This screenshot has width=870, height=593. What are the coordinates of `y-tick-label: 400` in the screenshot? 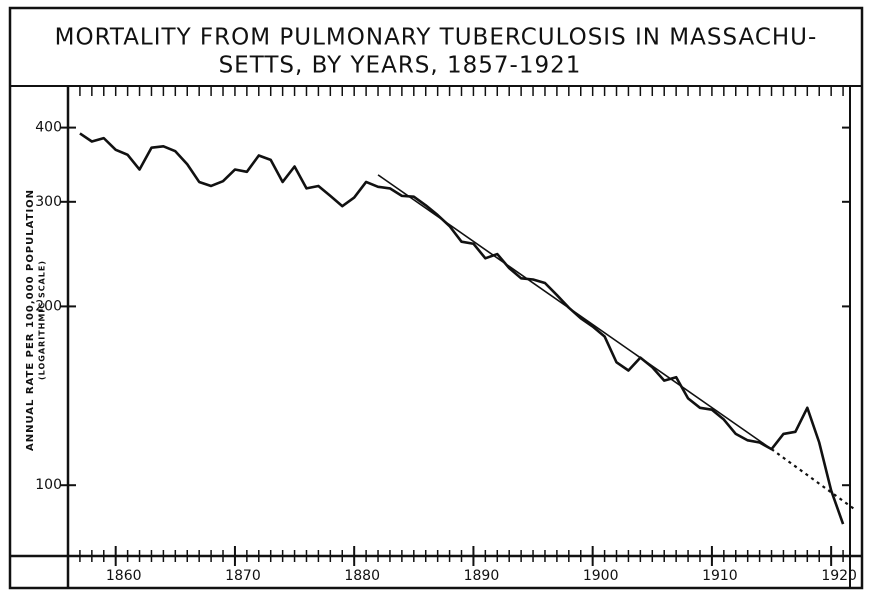 It's located at (48, 128).